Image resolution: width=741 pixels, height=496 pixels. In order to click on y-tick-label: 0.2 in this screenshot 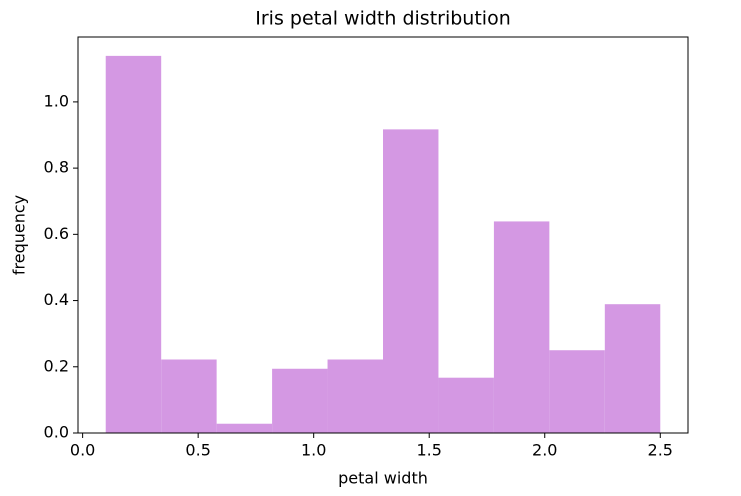, I will do `click(56, 365)`.